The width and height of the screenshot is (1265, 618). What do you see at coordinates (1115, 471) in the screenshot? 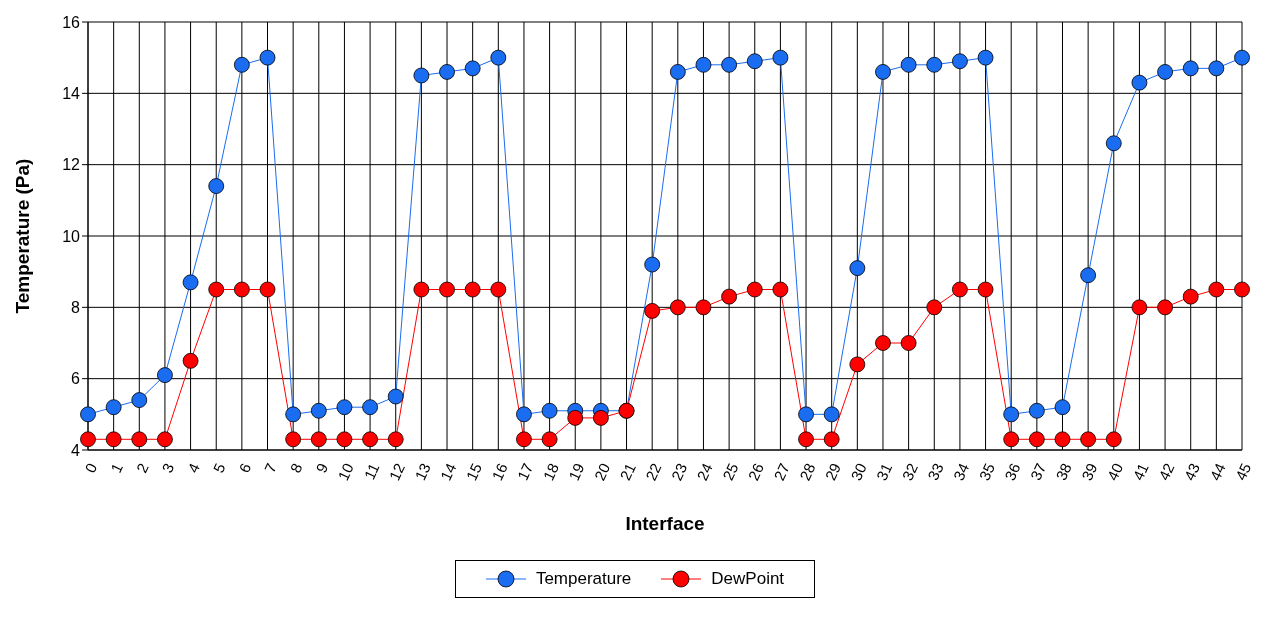
I see `x-tick-label: 40` at bounding box center [1115, 471].